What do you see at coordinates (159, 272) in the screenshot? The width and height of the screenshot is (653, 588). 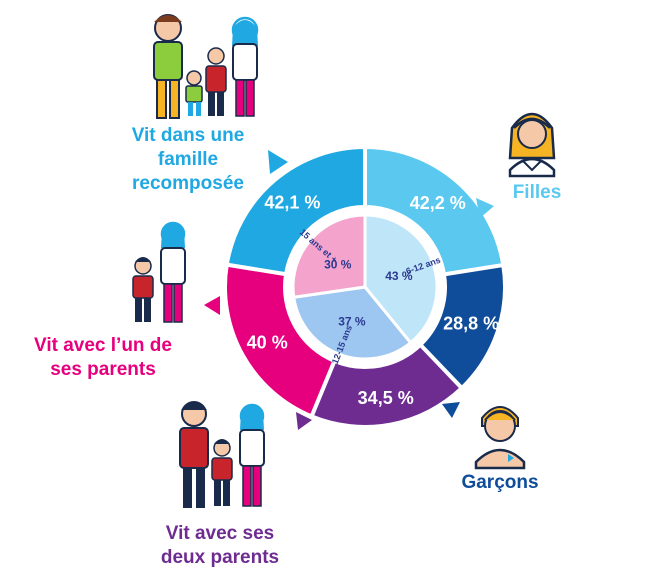 I see `parent-child-icon` at bounding box center [159, 272].